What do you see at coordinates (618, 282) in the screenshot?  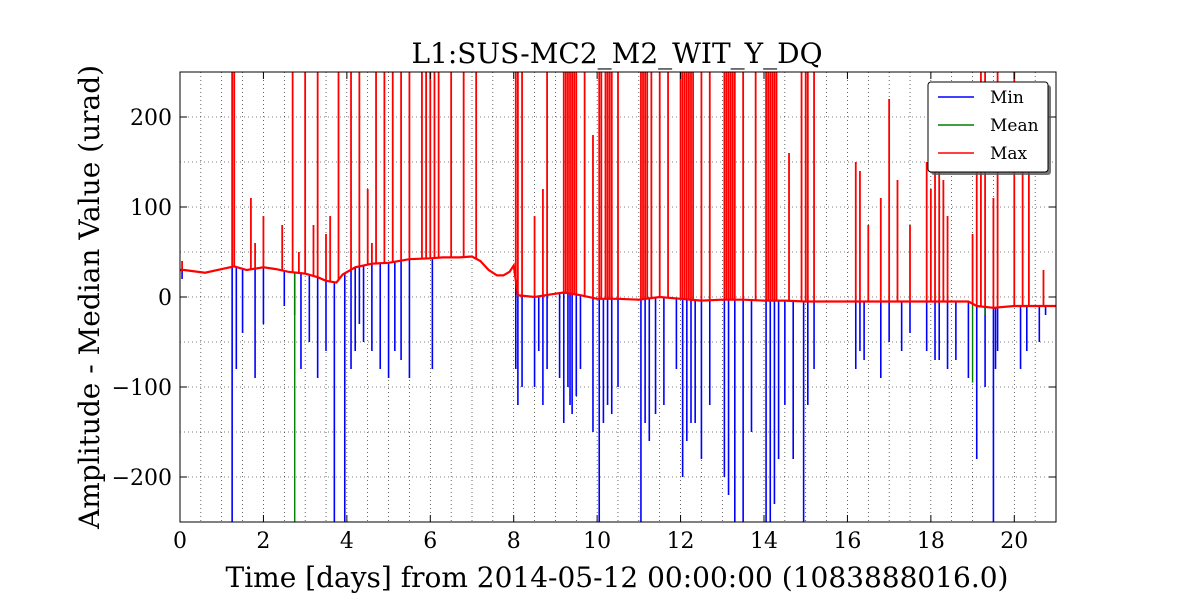 I see `max-baseline-line` at bounding box center [618, 282].